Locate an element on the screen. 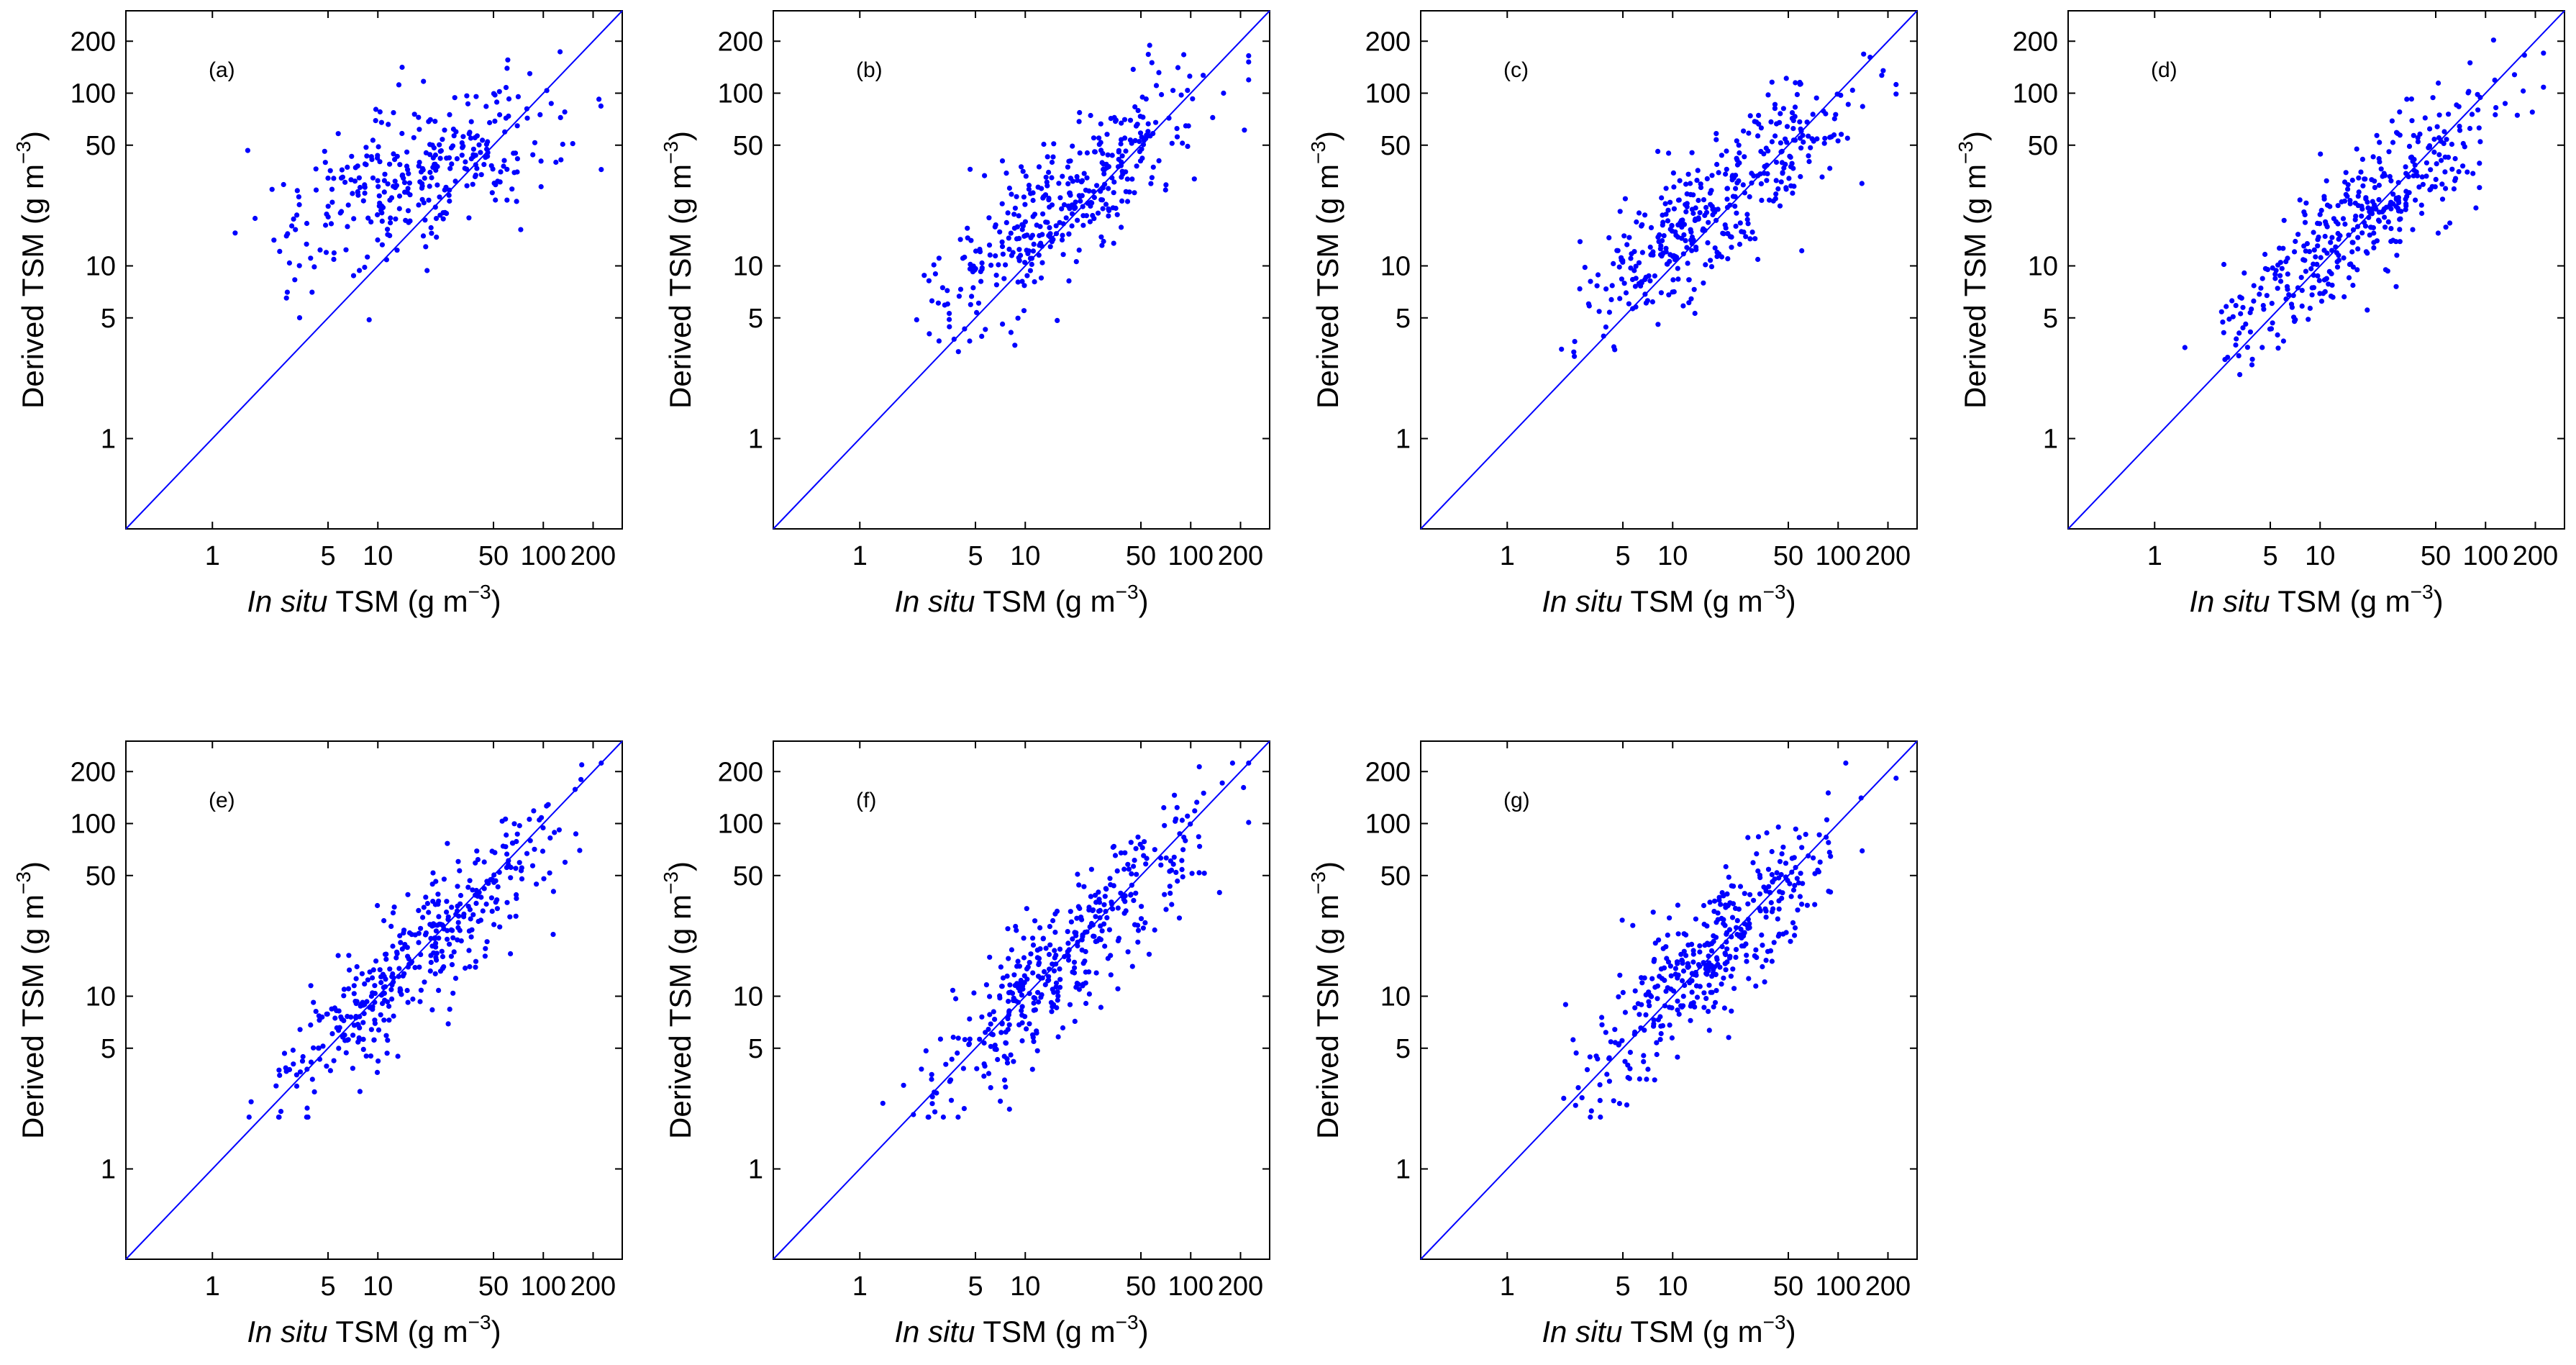  x-tick-label: 1 is located at coordinates (1507, 1286).